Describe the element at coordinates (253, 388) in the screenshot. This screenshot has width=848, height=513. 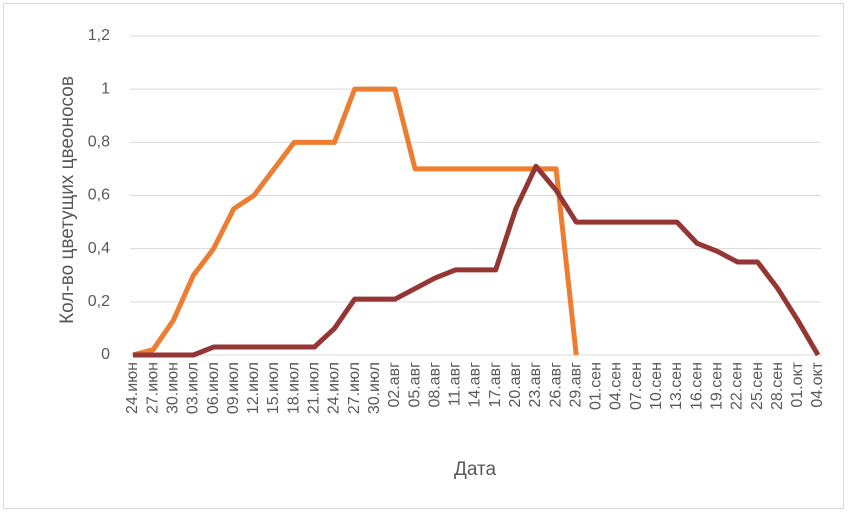
I see `x-tick-label: 12.июл` at that location.